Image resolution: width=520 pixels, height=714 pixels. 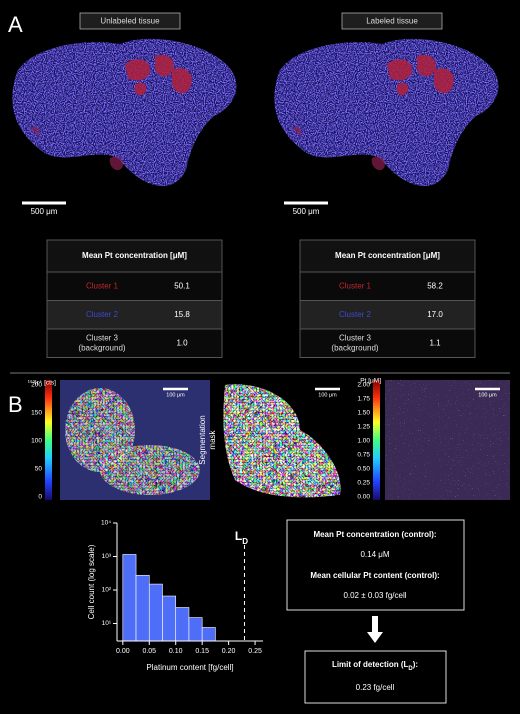 I want to click on row-value: 1.0, so click(x=182, y=342).